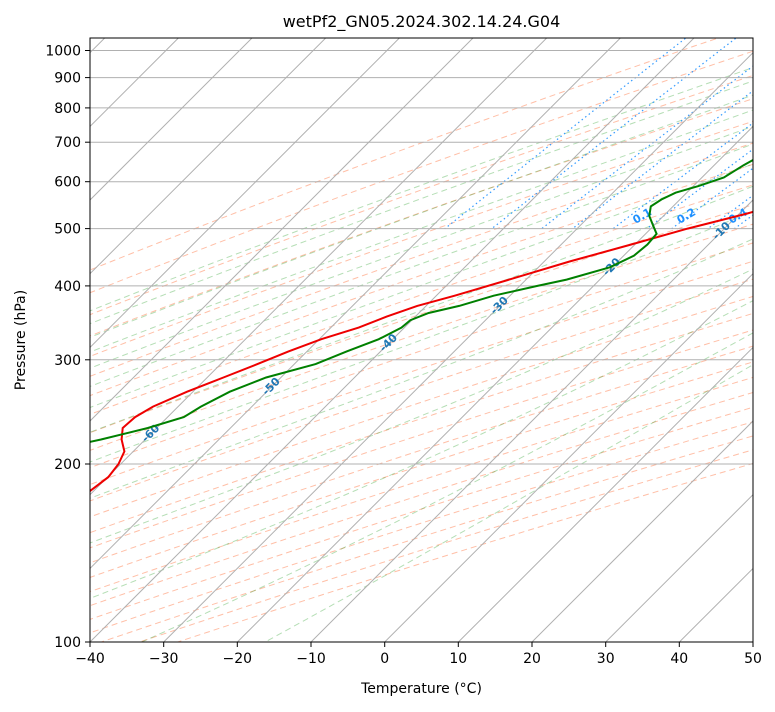  I want to click on y-axis-ticks: 100 200 300 400 500 600 700 800 900 1000, so click(67, 347).